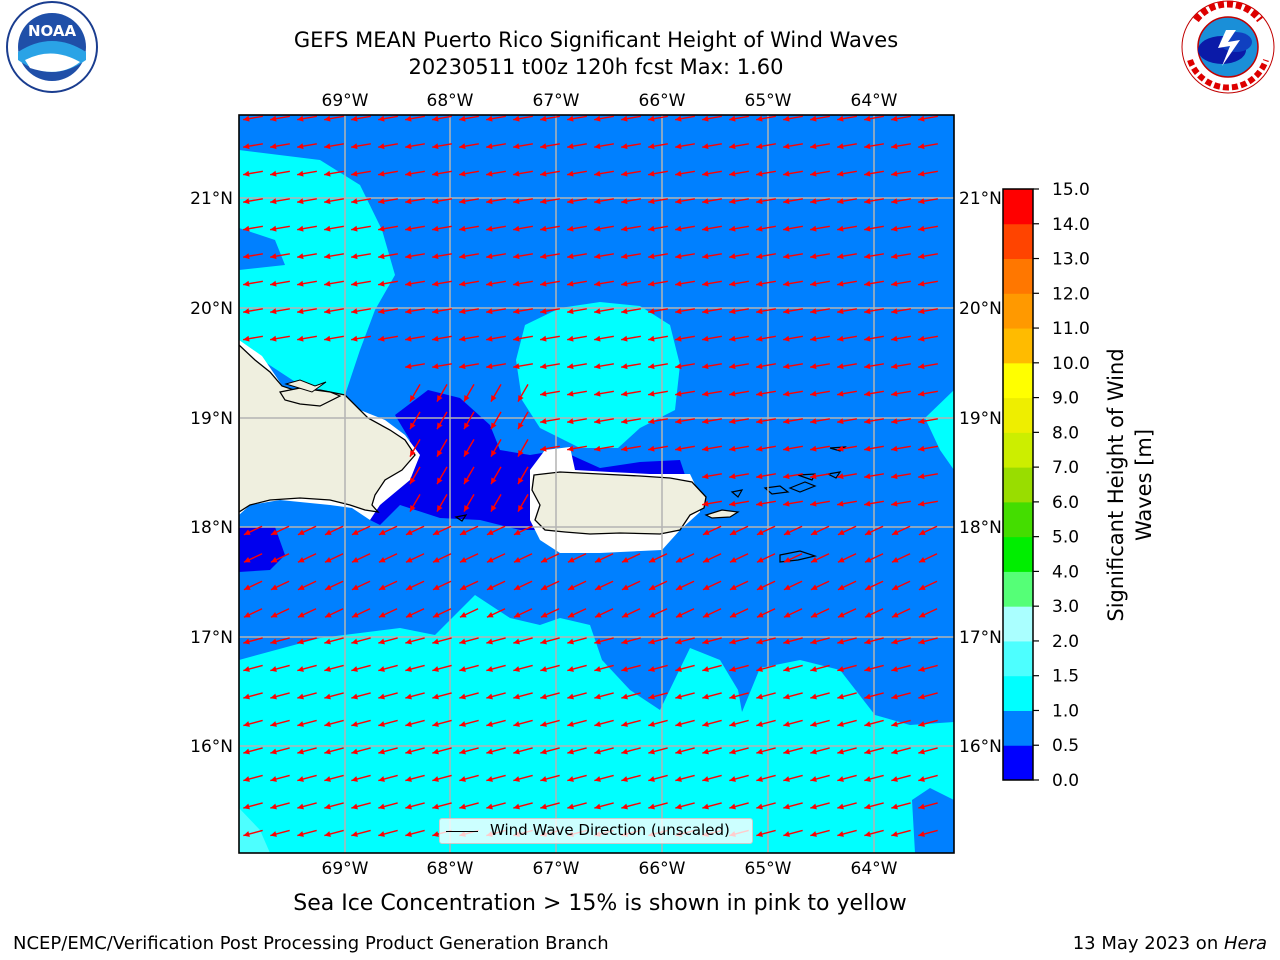 This screenshot has height=960, width=1280. What do you see at coordinates (1065, 538) in the screenshot?
I see `colorbar-tick-7: 5.0` at bounding box center [1065, 538].